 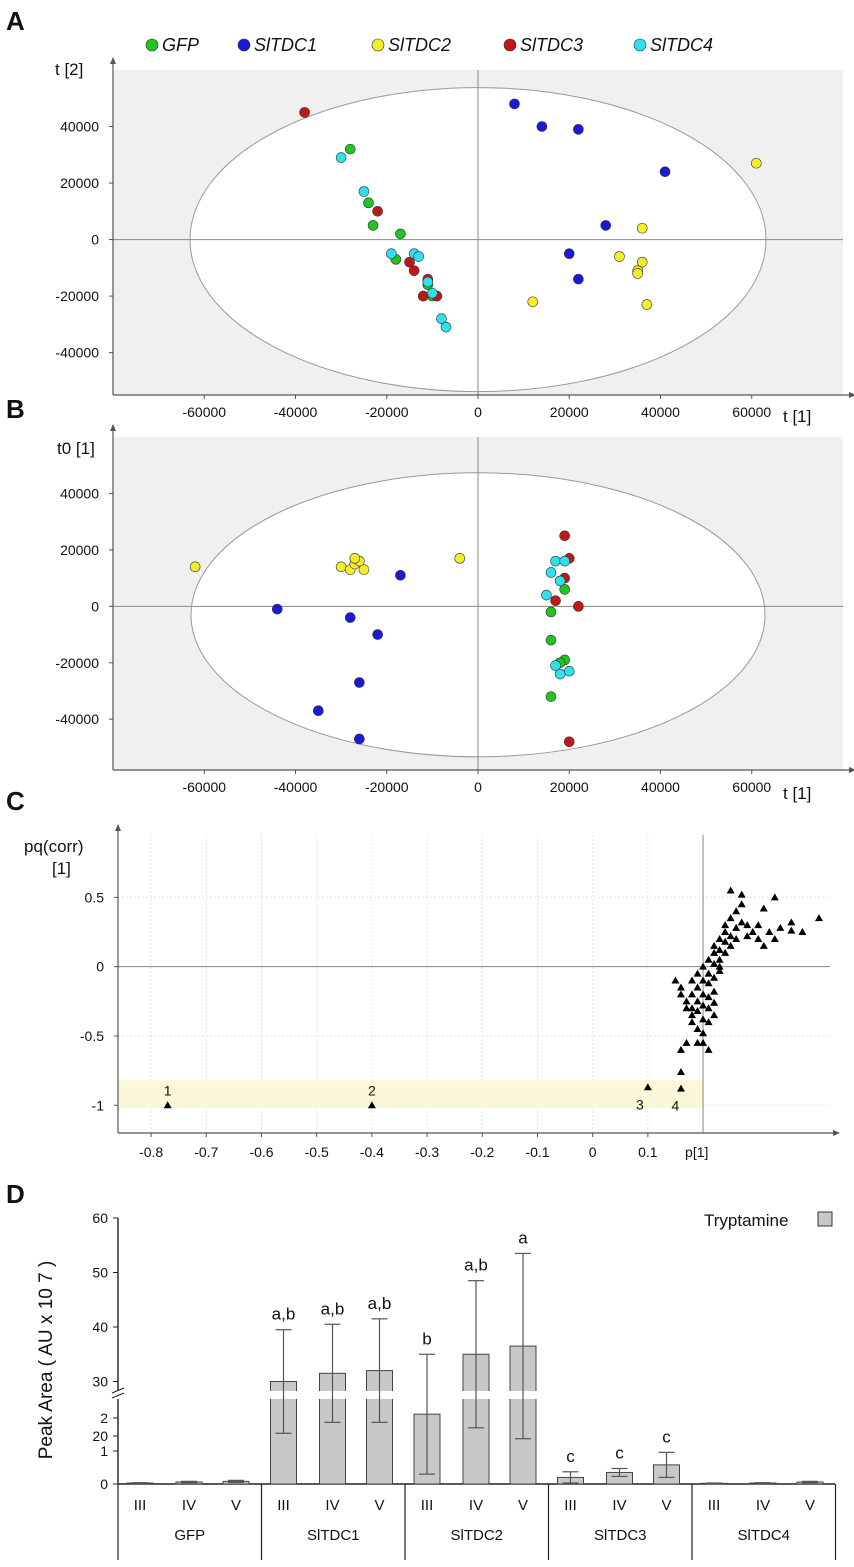 What do you see at coordinates (648, 1152) in the screenshot?
I see `x-tick-label: 0.1` at bounding box center [648, 1152].